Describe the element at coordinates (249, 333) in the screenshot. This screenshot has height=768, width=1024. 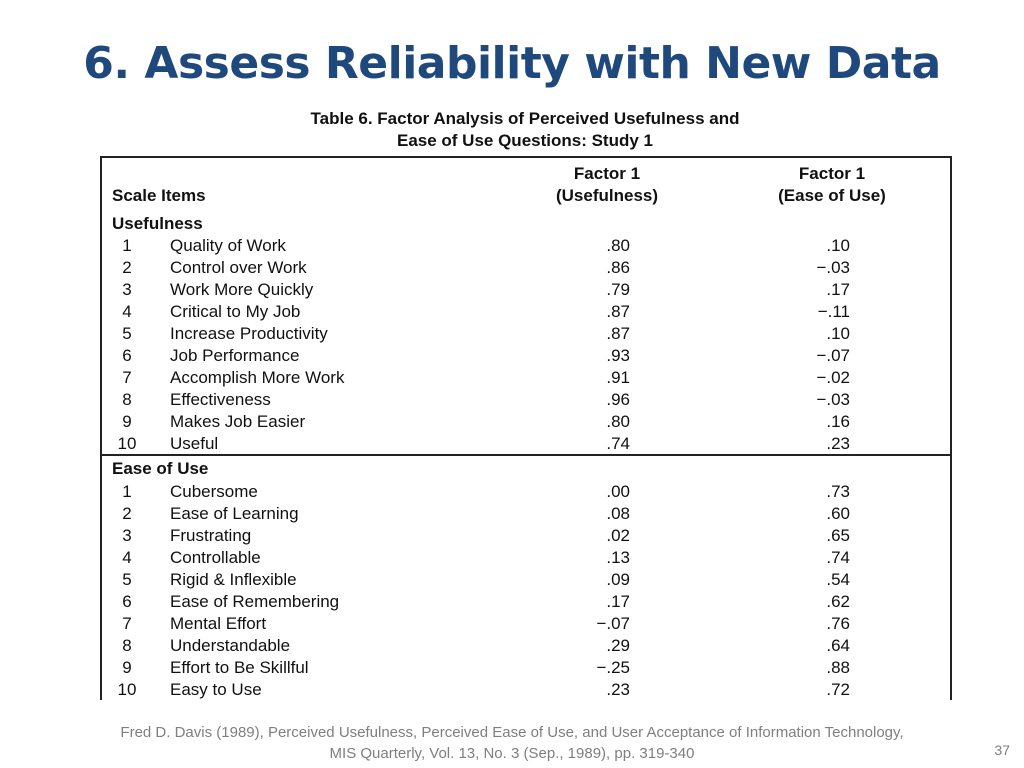
I see `item-label: Increase Productivity` at that location.